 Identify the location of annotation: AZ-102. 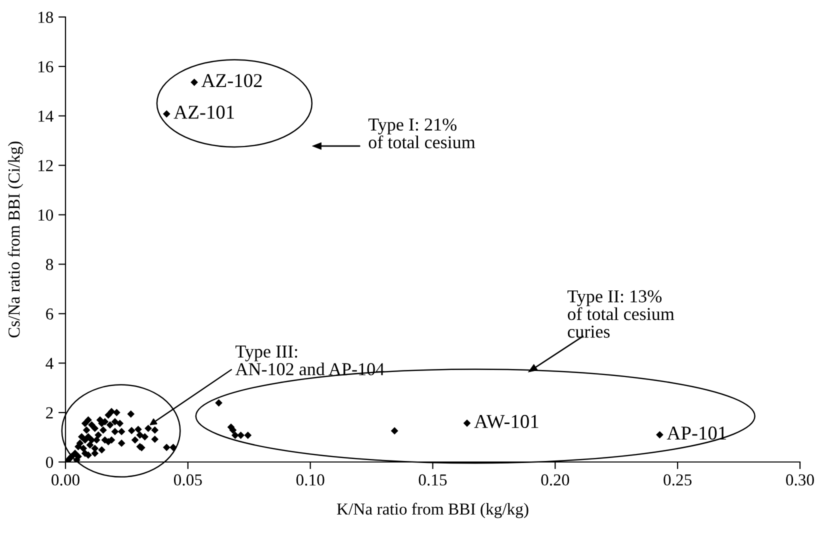
(231, 81).